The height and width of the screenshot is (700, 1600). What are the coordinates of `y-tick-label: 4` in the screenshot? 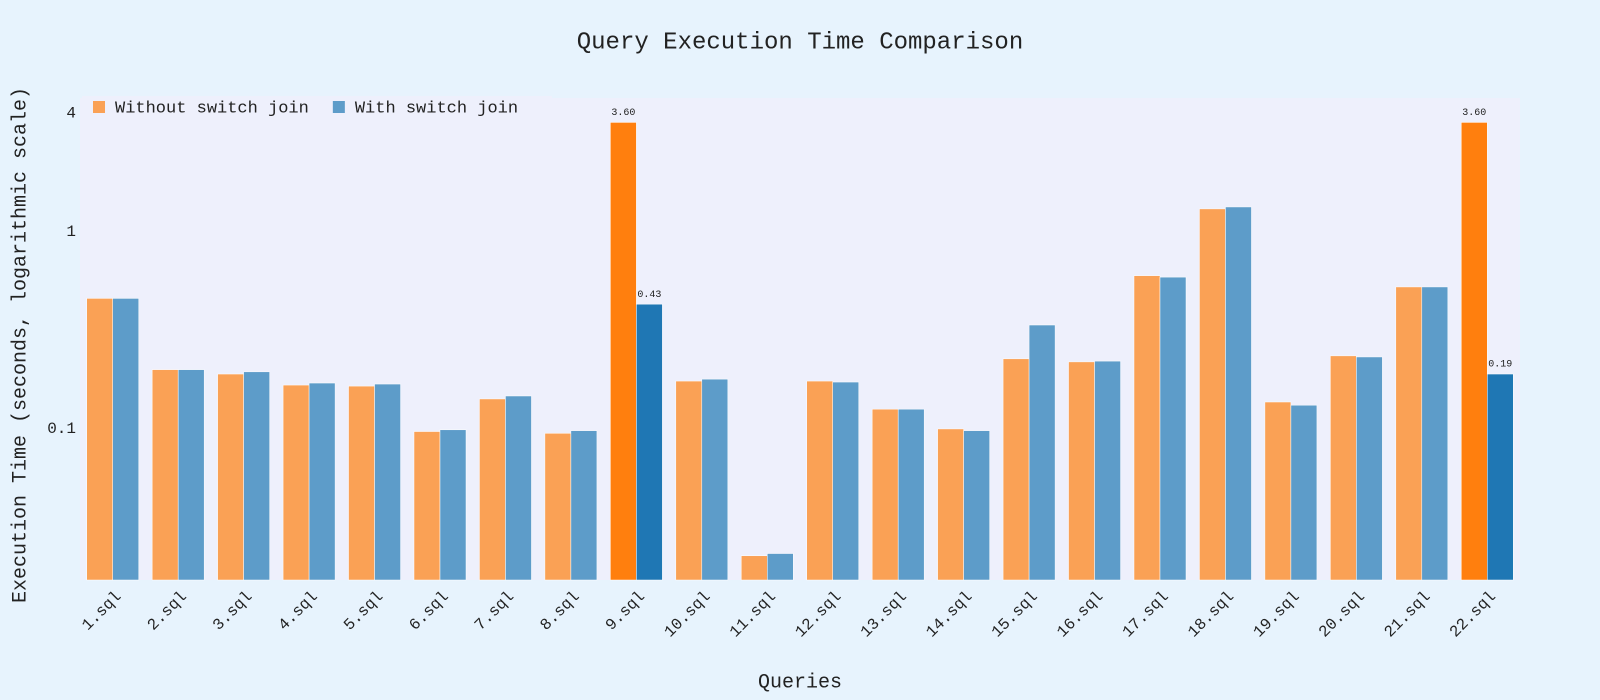 It's located at (71, 114).